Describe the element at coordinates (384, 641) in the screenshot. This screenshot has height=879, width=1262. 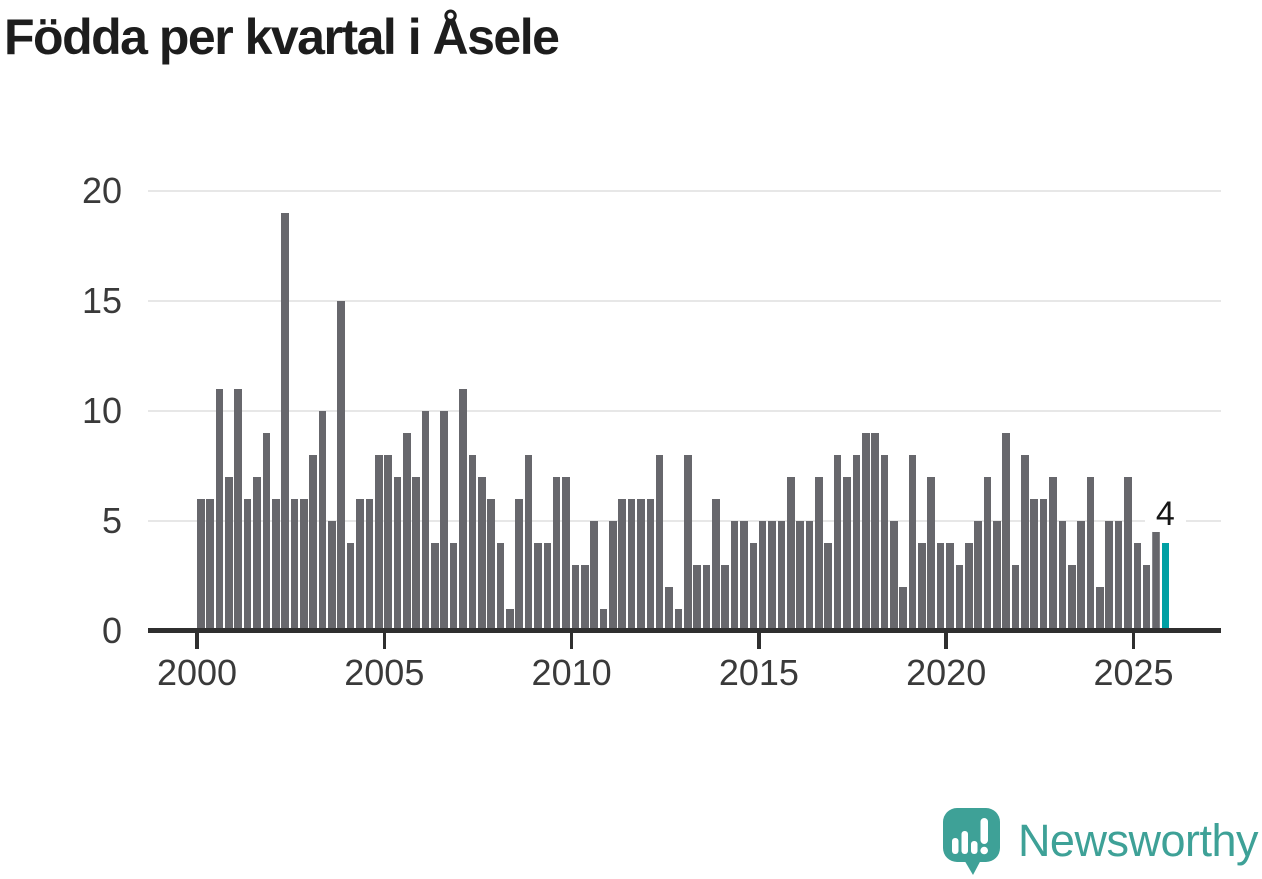
I see `x-tickmark-2005` at that location.